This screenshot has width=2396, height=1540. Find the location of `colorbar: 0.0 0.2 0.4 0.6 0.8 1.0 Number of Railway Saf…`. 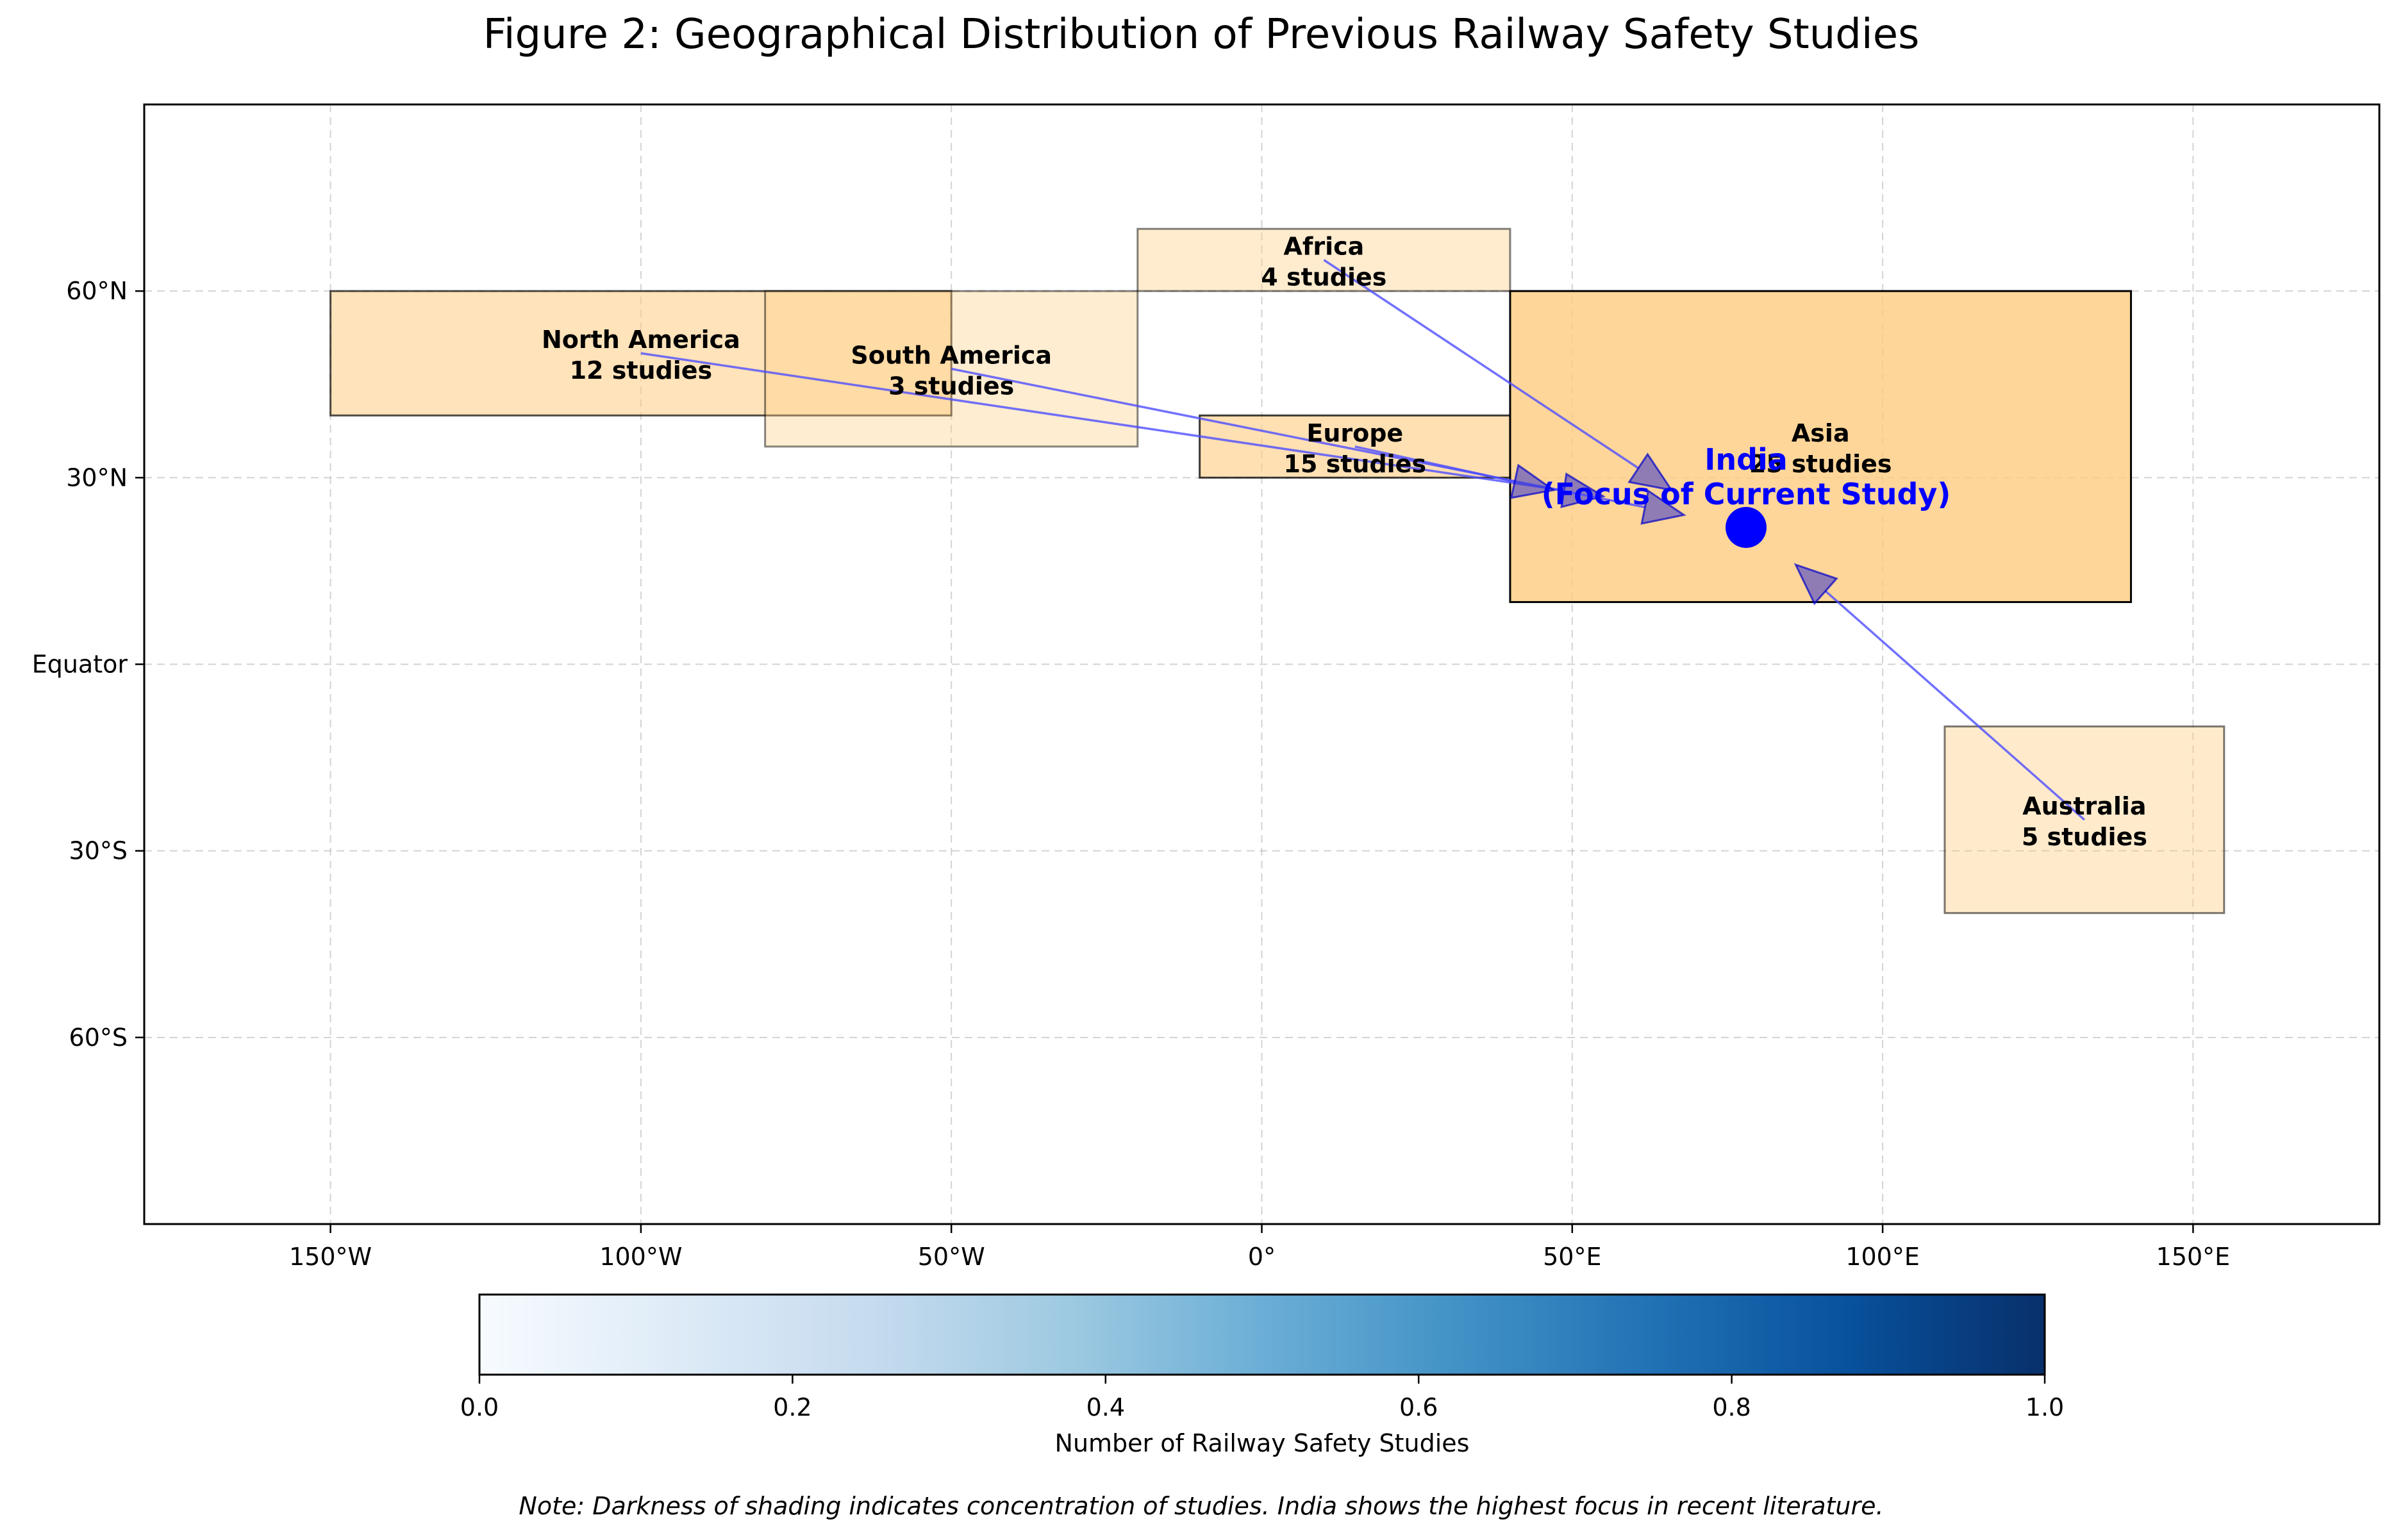

colorbar: 0.0 0.2 0.4 0.6 0.8 1.0 Number of Railway Saf… is located at coordinates (1262, 1375).